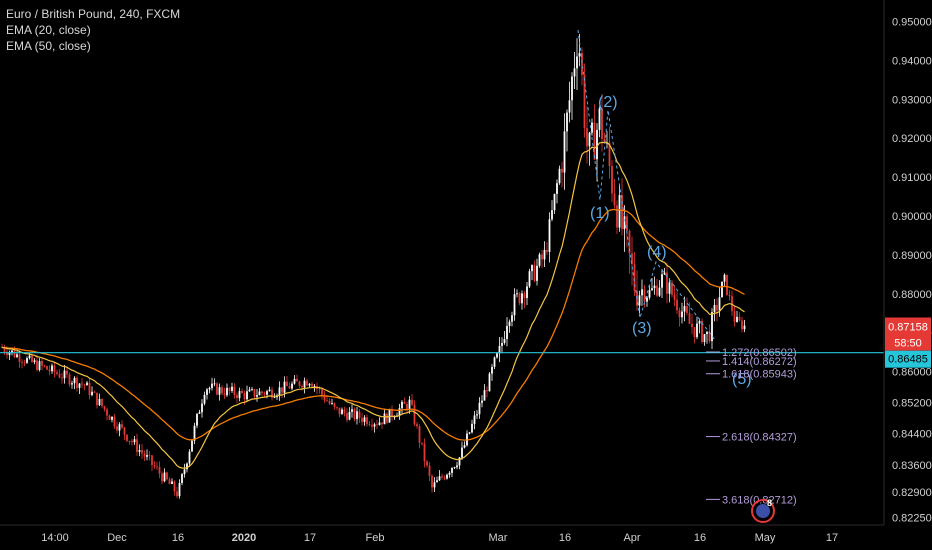 The height and width of the screenshot is (550, 932). What do you see at coordinates (912, 466) in the screenshot?
I see `y-tick-label: 0.83600` at bounding box center [912, 466].